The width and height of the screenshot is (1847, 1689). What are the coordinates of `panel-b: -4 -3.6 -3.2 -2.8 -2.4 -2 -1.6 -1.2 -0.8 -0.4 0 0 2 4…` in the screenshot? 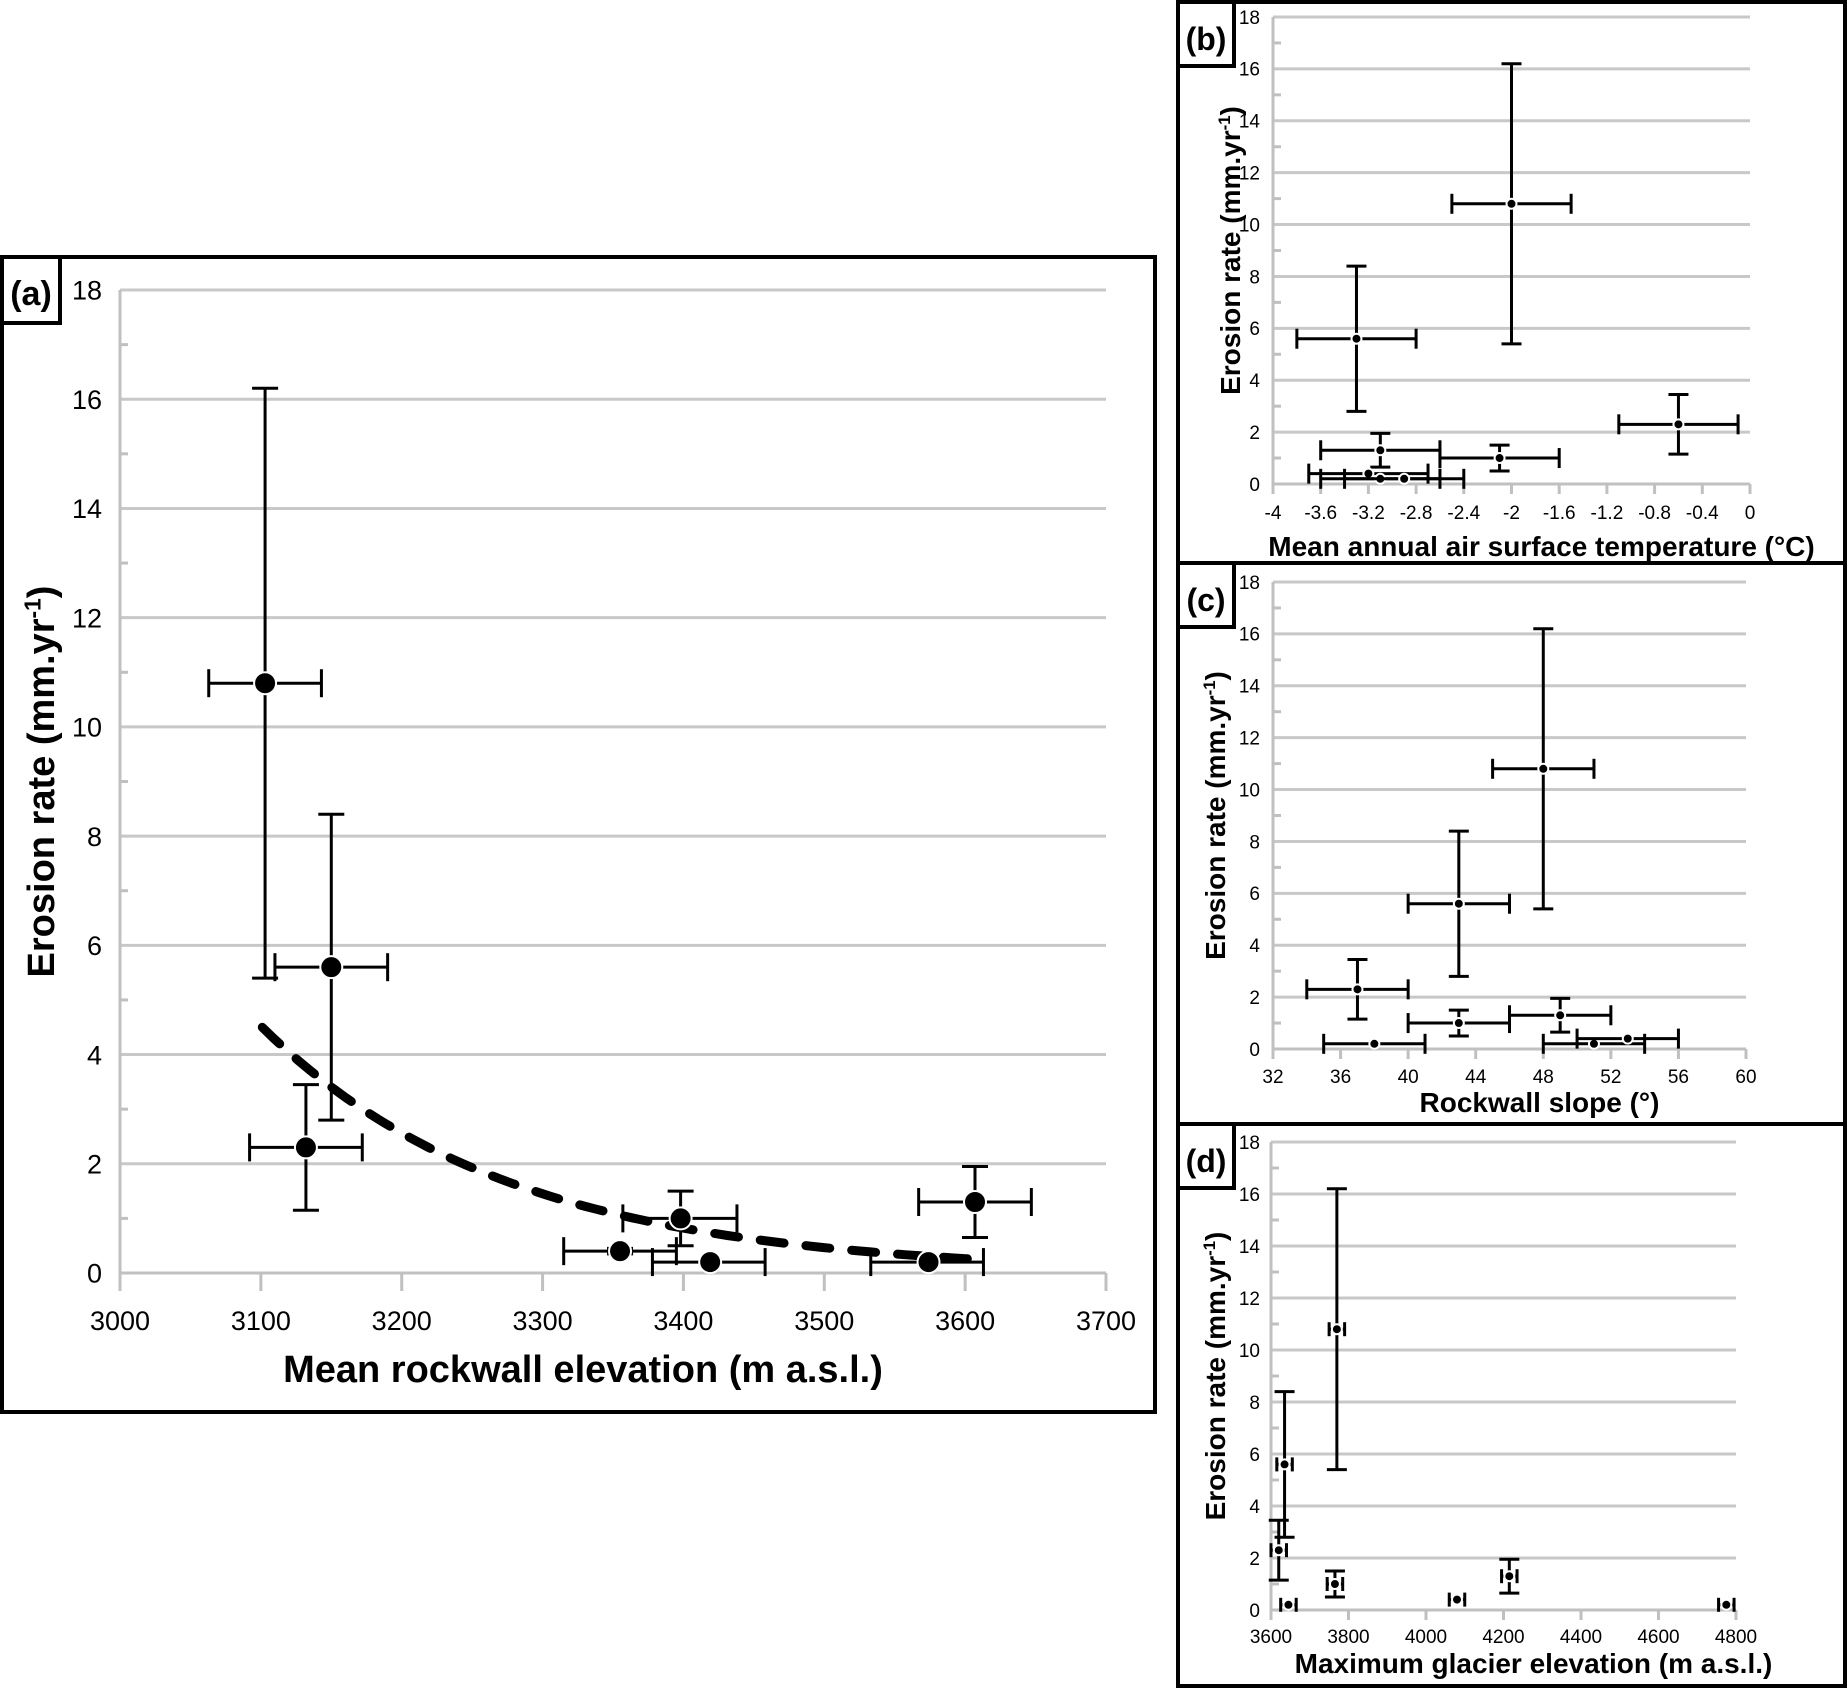 It's located at (1511, 282).